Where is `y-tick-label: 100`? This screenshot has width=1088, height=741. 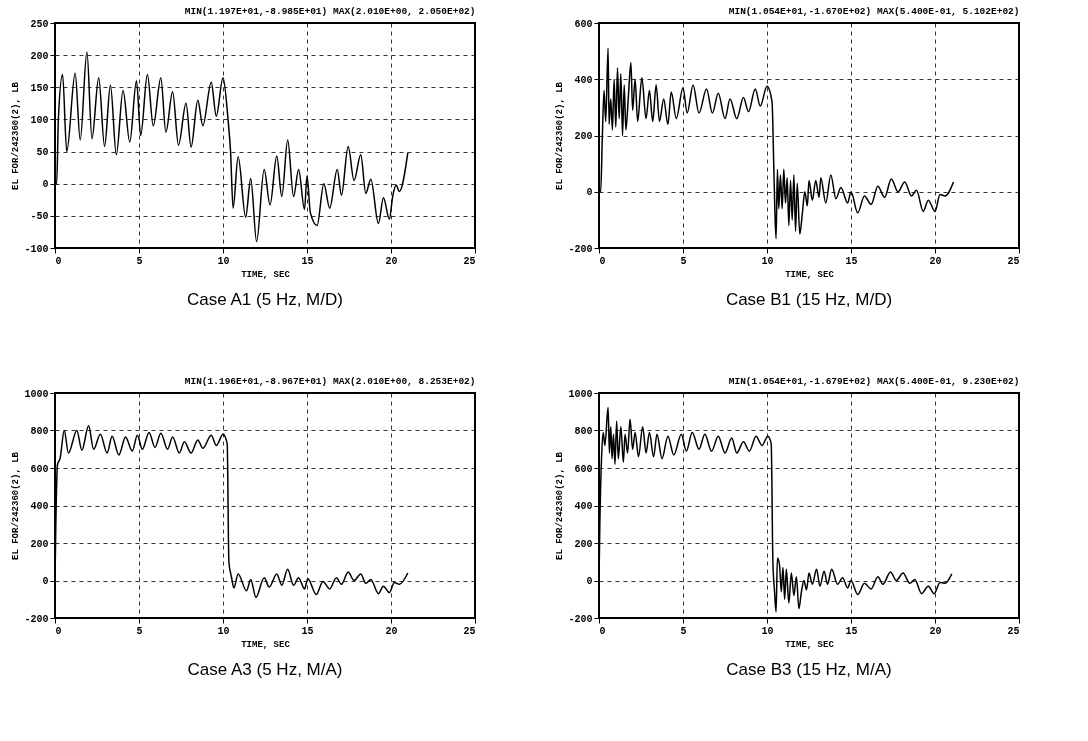
y-tick-label: 100 is located at coordinates (39, 120).